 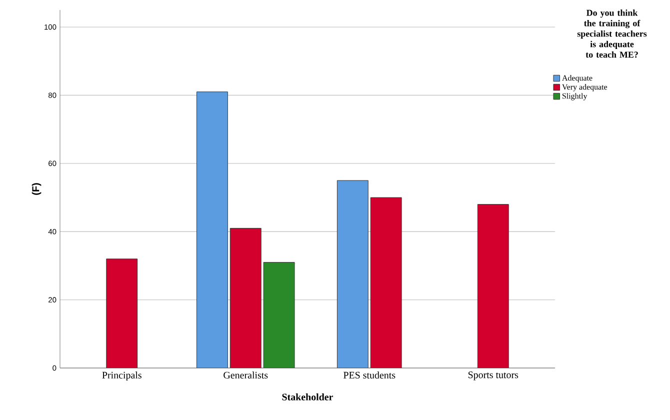 I want to click on legend-title: Do you think the training of specialist teachers is adequate to teach ME?, so click(x=612, y=34).